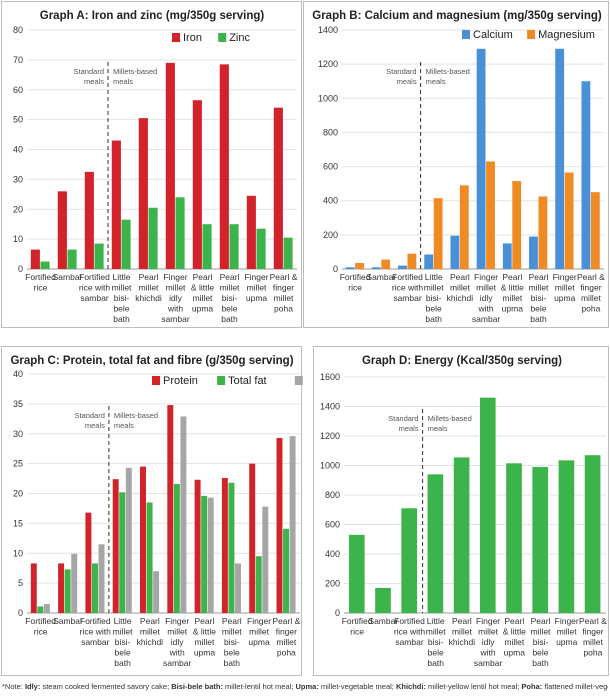 The height and width of the screenshot is (698, 610). I want to click on y-tick-label: 1200, so click(330, 436).